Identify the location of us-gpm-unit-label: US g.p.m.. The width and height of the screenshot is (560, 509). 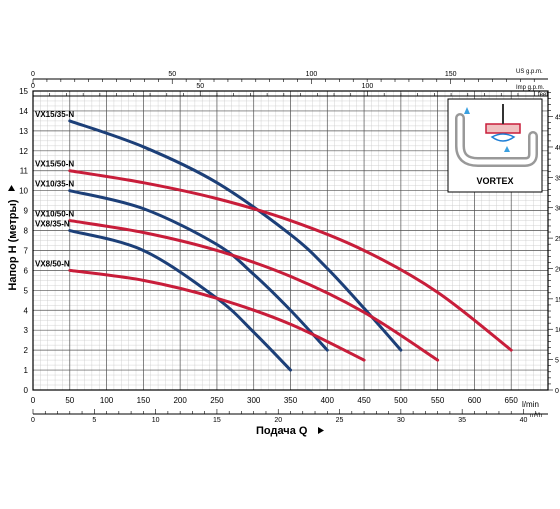
(529, 72).